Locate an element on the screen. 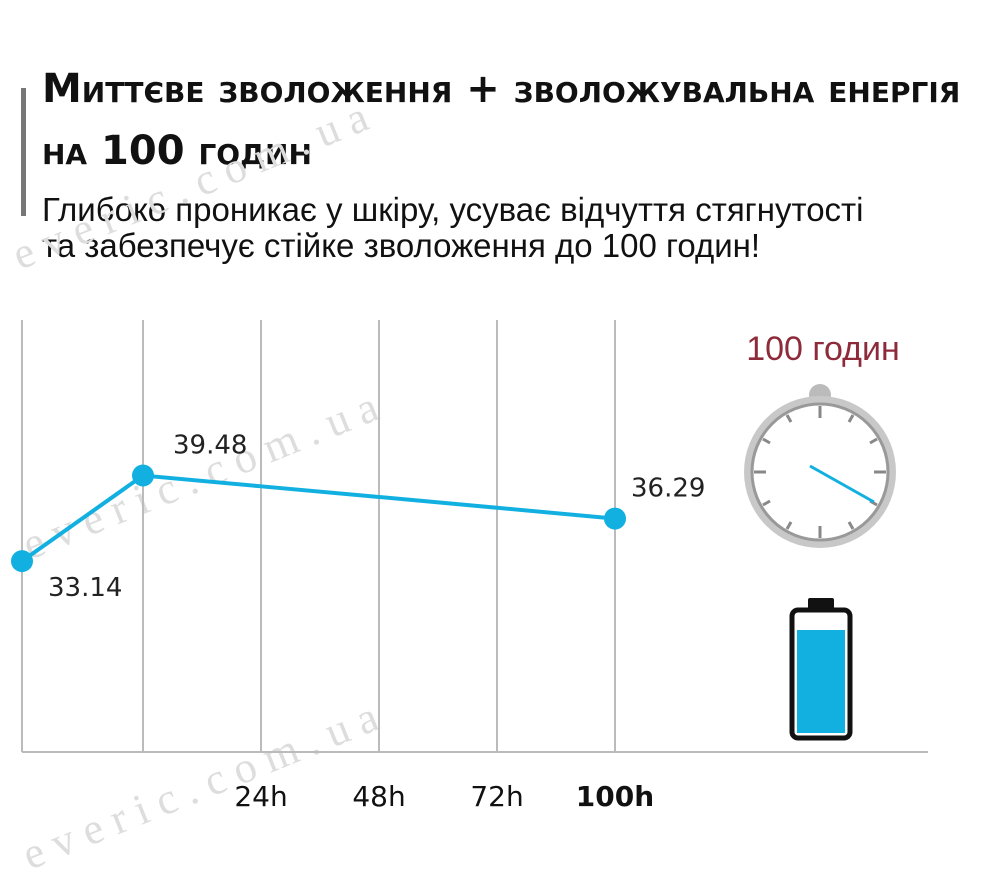  badge: 100 годин is located at coordinates (823, 349).